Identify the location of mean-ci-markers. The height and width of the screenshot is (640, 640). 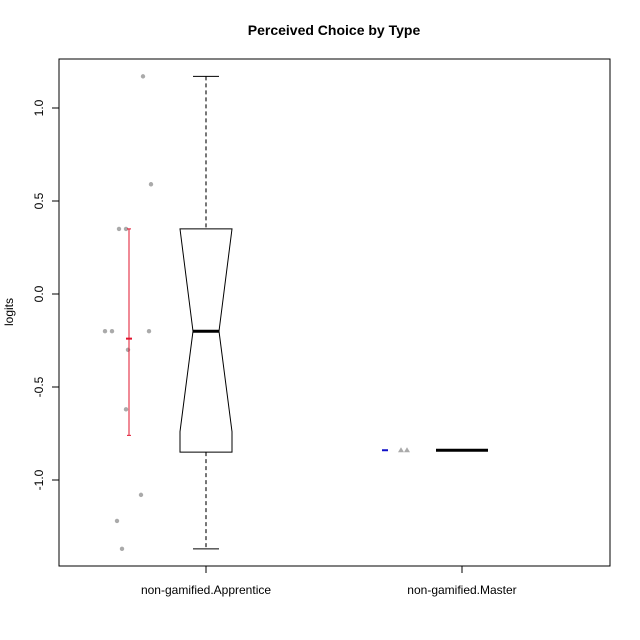
(257, 340).